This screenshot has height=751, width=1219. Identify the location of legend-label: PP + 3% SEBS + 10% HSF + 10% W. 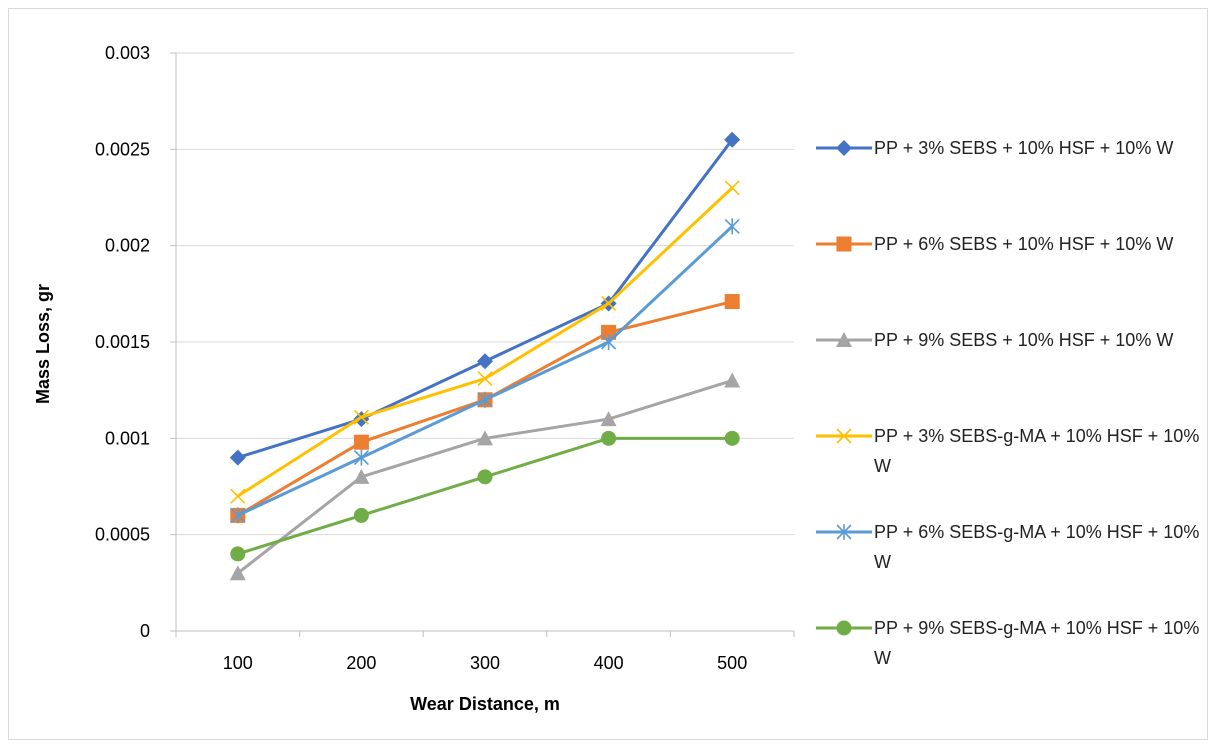
(1024, 148).